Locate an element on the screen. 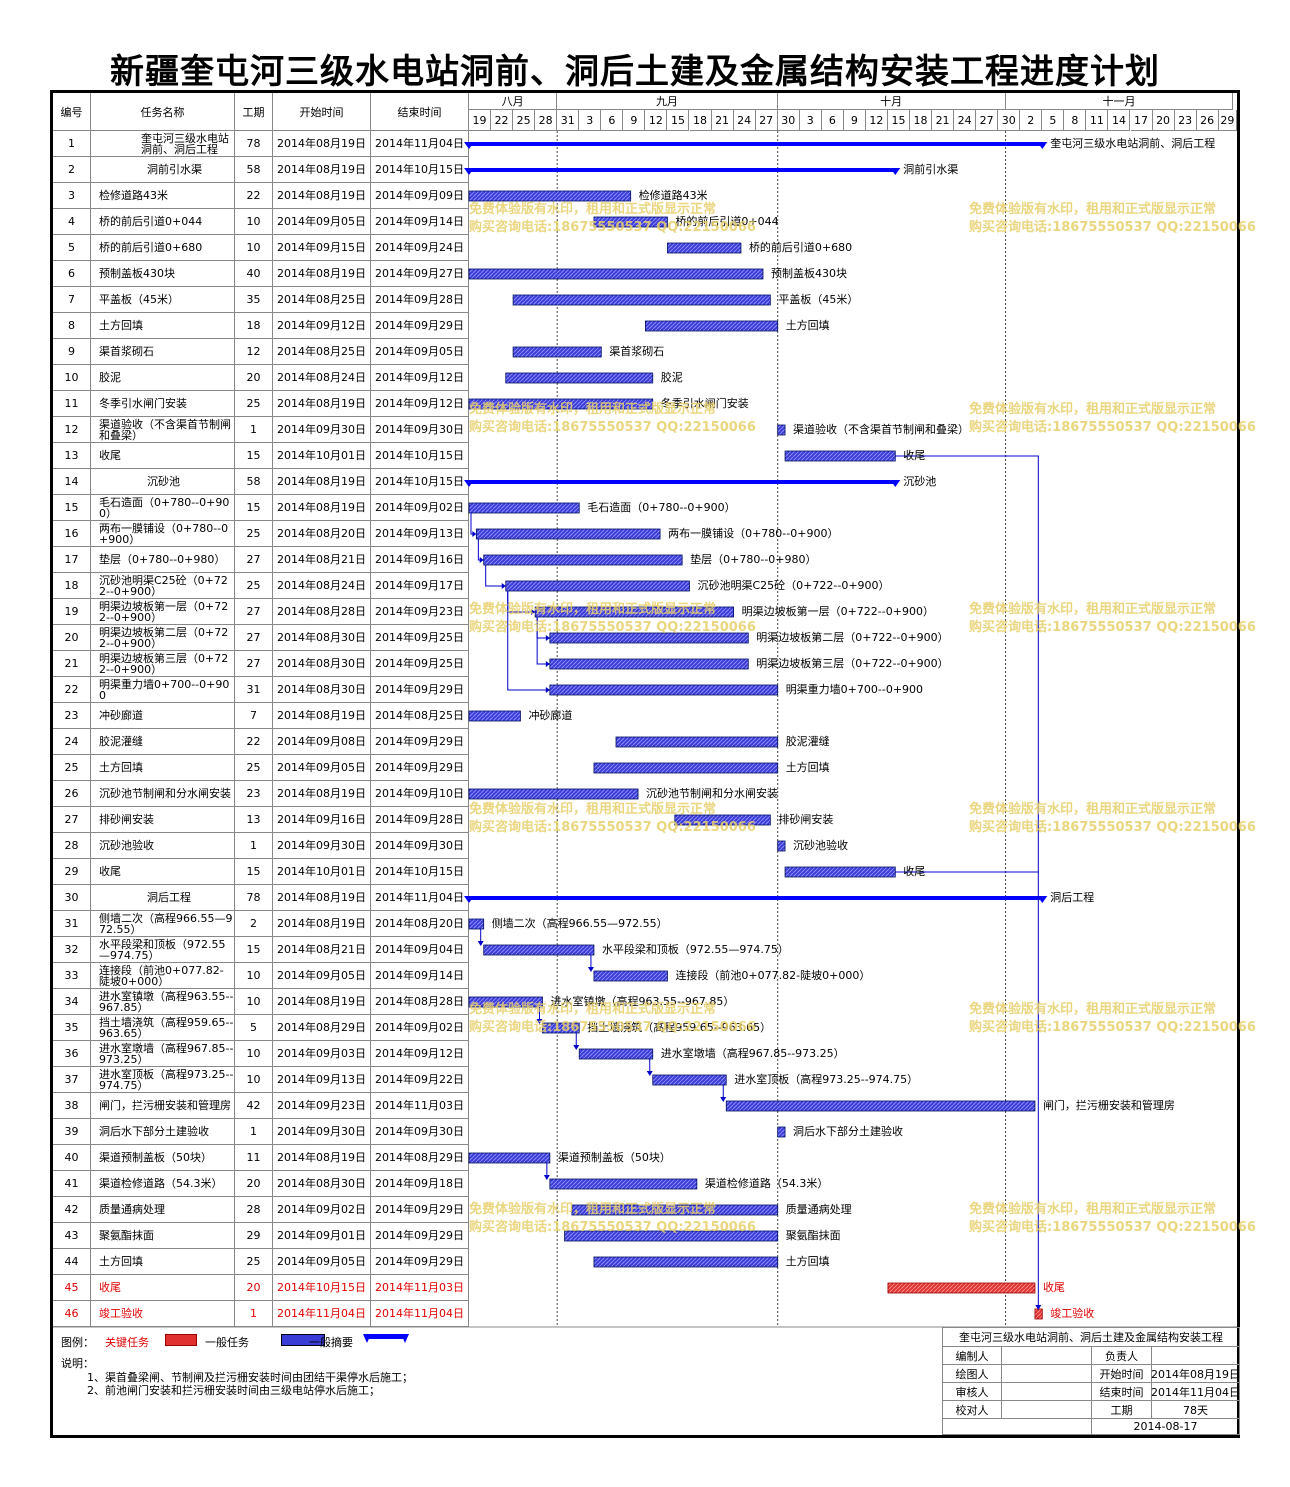 The height and width of the screenshot is (1487, 1290). task-number: 42 is located at coordinates (72, 1210).